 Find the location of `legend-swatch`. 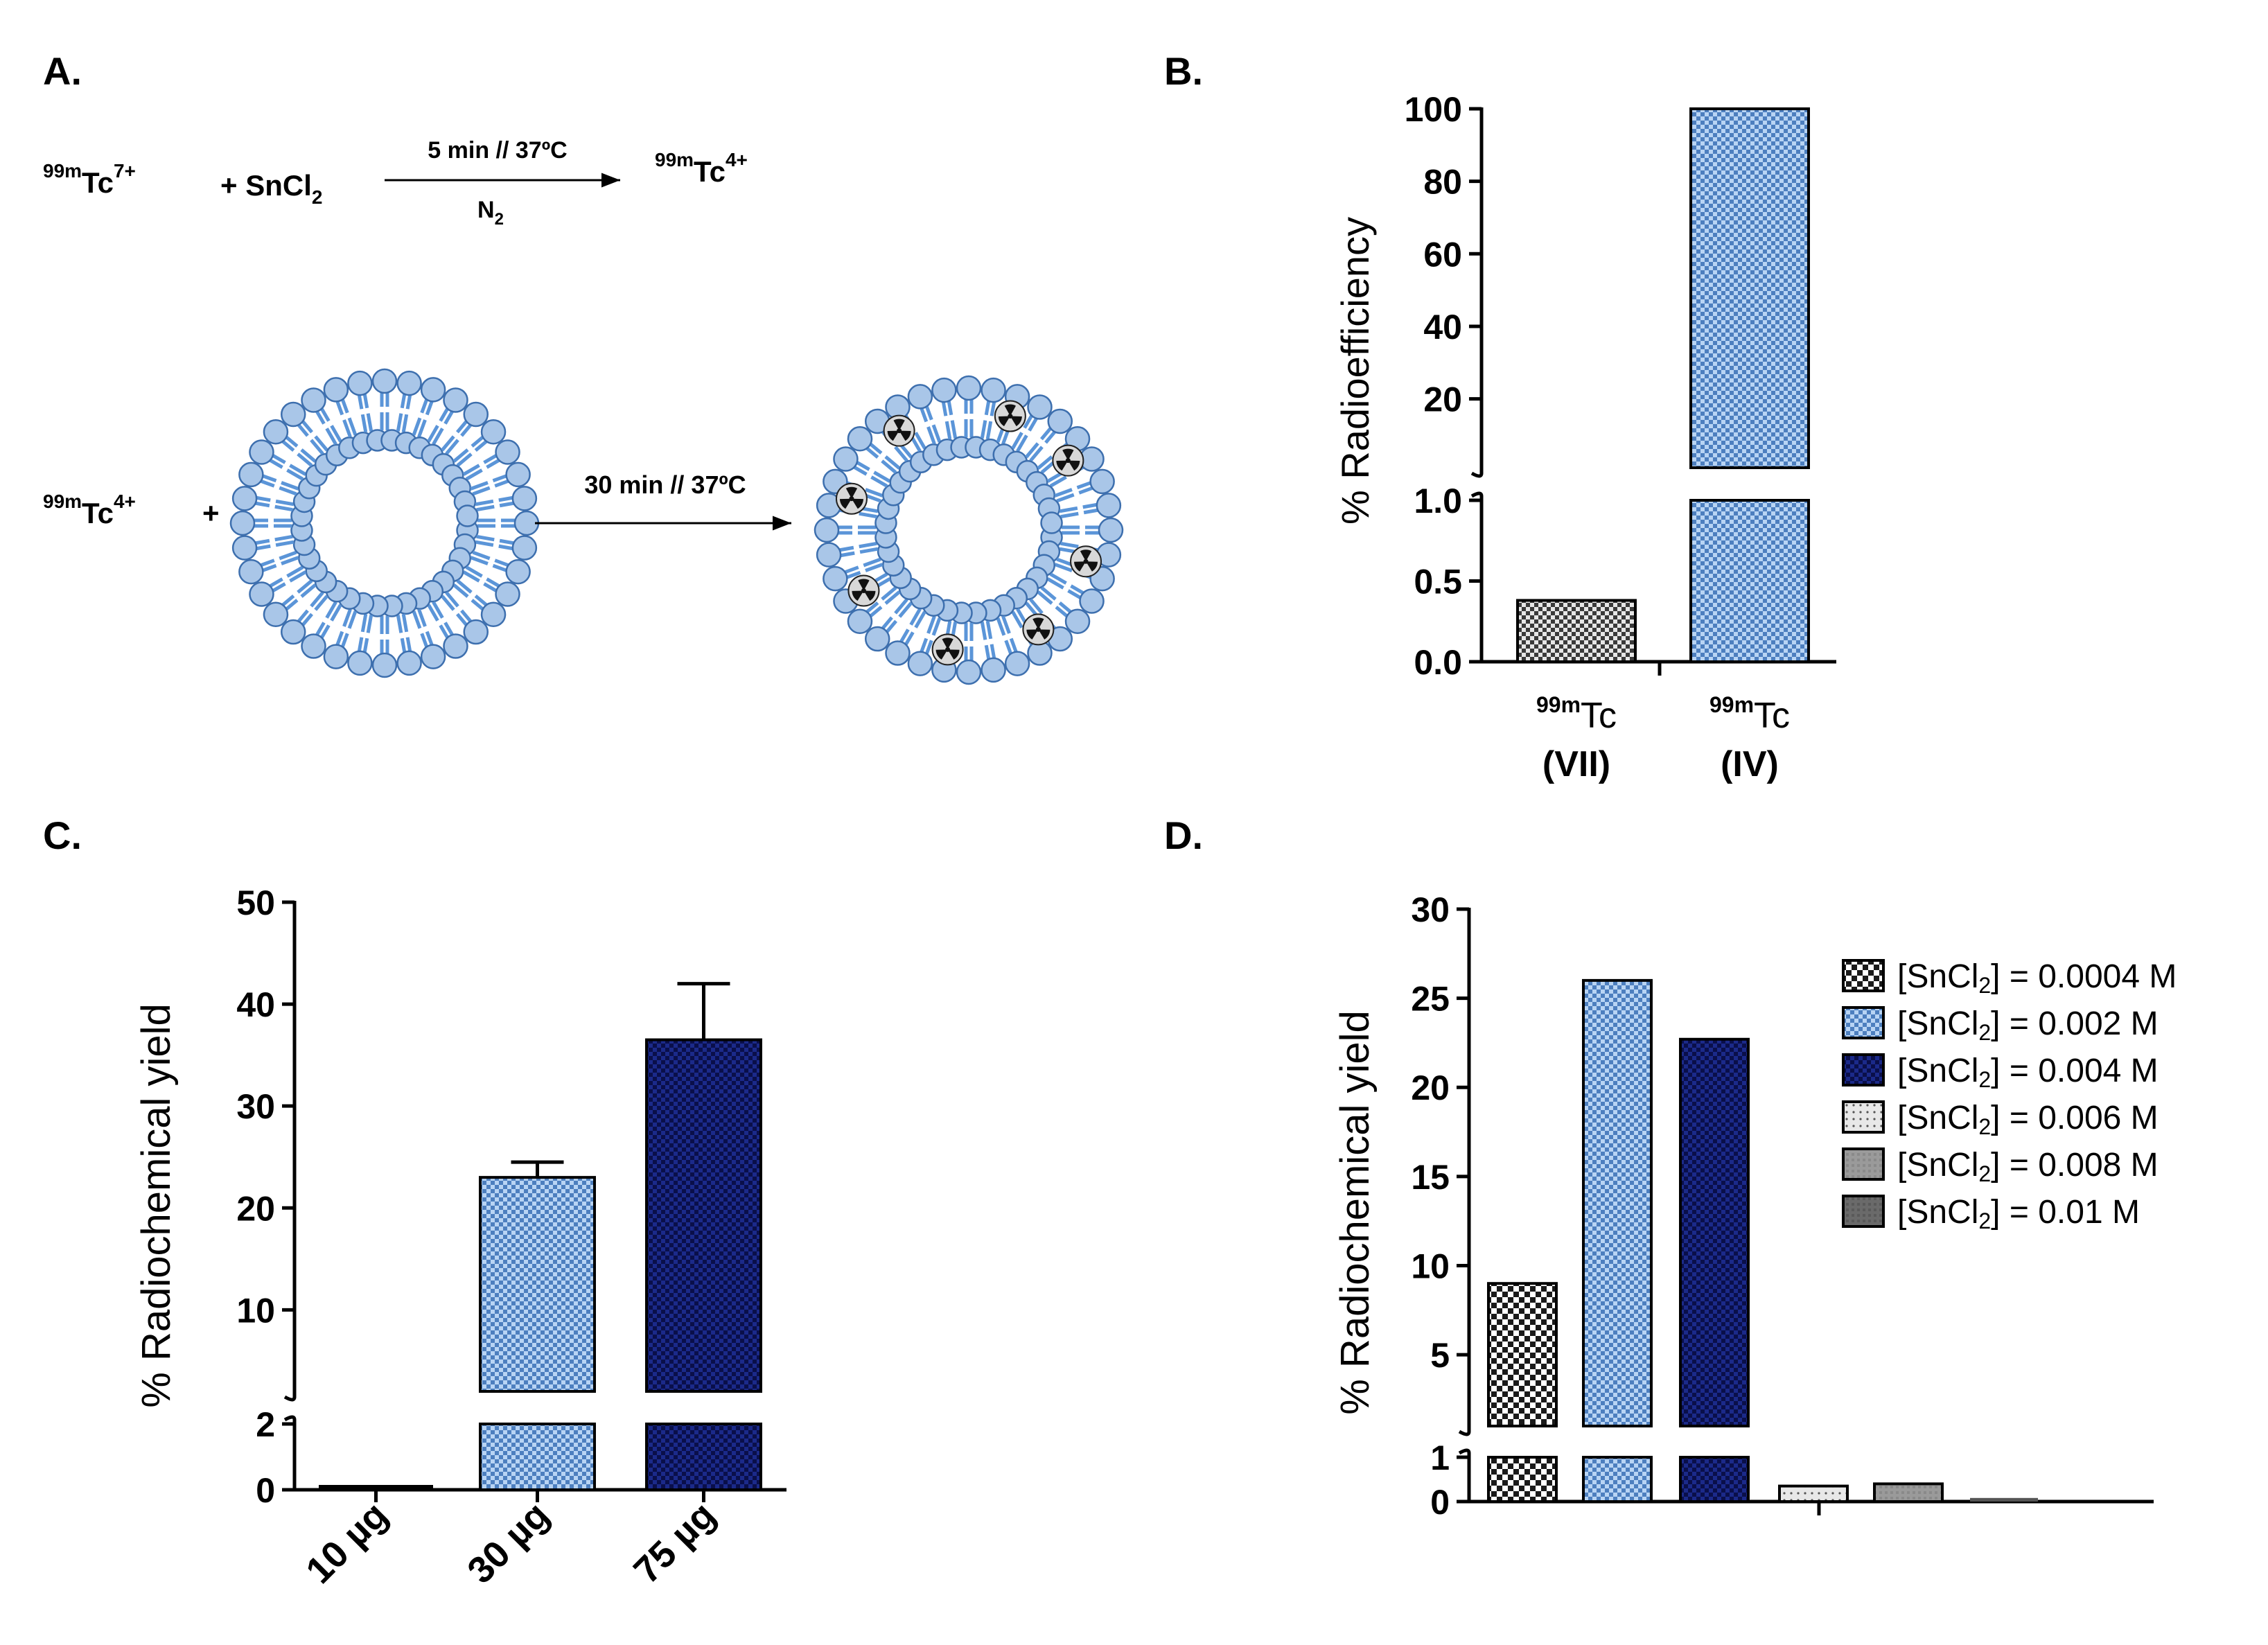

legend-swatch is located at coordinates (1863, 975).